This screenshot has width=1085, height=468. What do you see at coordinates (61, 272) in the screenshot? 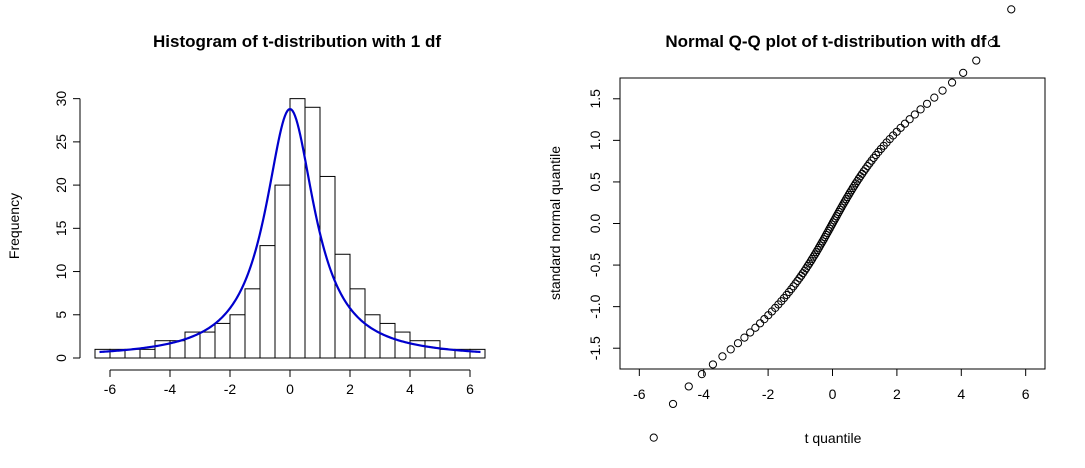
I see `histogram-y-tick-label: 10` at bounding box center [61, 272].